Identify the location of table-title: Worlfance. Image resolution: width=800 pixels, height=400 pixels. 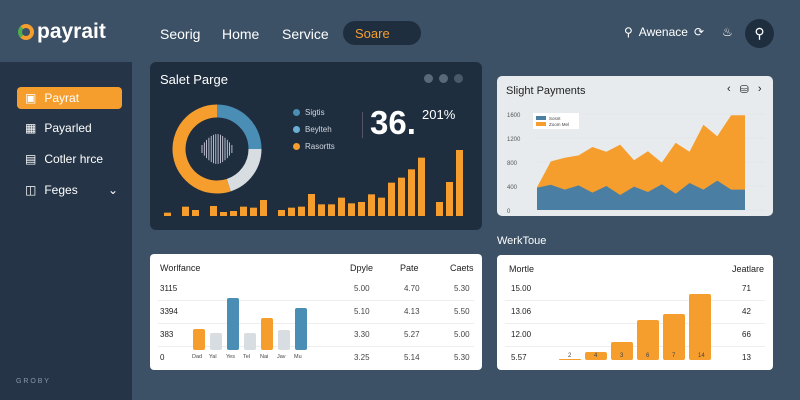
(180, 268).